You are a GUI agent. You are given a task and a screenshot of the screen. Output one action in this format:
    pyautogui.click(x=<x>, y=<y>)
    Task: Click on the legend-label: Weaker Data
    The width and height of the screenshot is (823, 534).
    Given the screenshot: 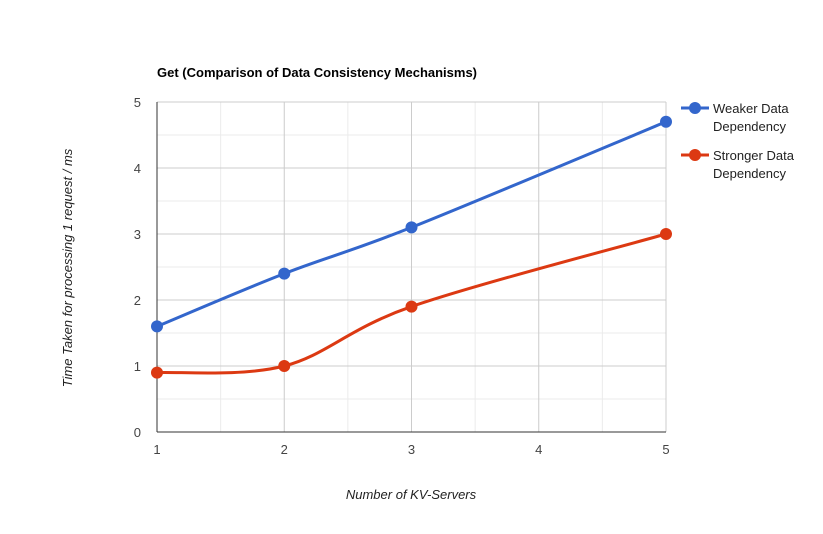 What is the action you would take?
    pyautogui.click(x=751, y=108)
    